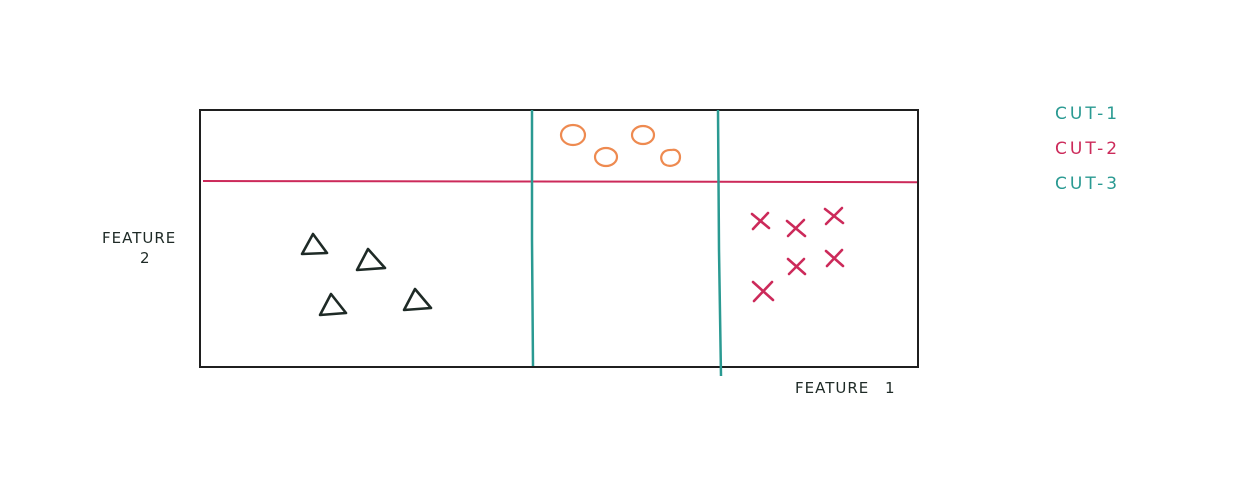 This screenshot has width=1239, height=495. What do you see at coordinates (719, 243) in the screenshot?
I see `cut-3-line` at bounding box center [719, 243].